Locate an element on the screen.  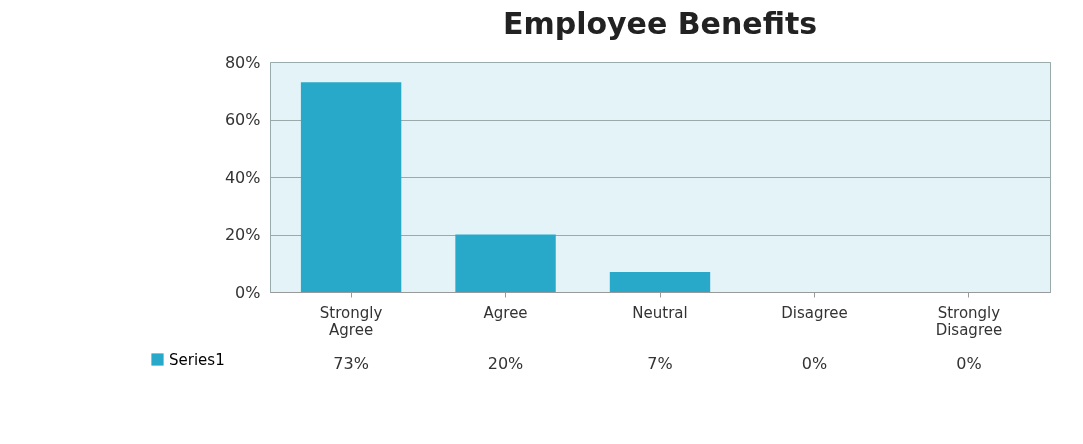
y-tick-label: 60% is located at coordinates (242, 119).